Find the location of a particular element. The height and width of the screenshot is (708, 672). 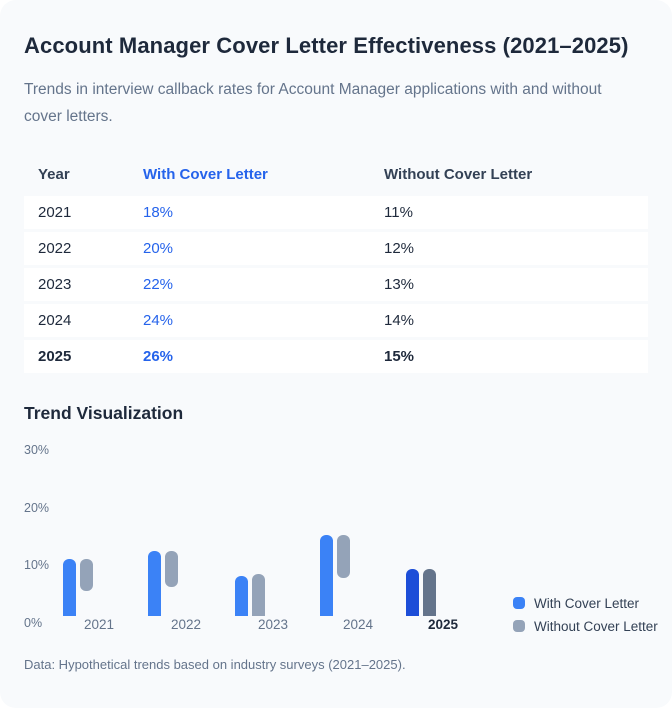

legend-swatch-blue is located at coordinates (519, 603).